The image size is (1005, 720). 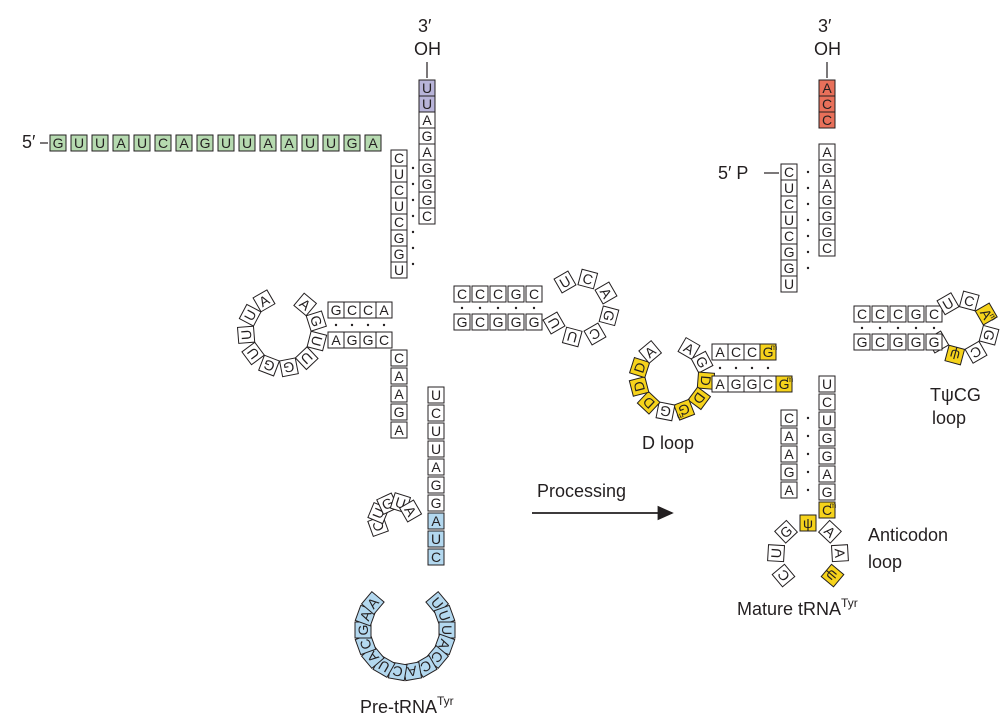 What do you see at coordinates (268, 143) in the screenshot?
I see `pre-leader-nt-11: A` at bounding box center [268, 143].